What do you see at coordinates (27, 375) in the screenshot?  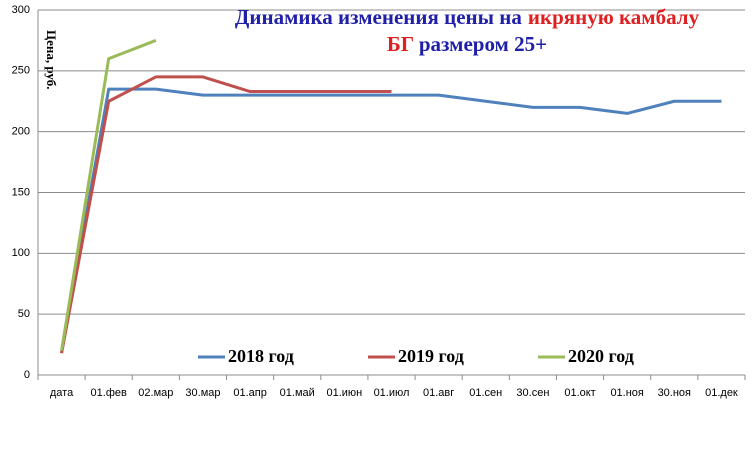 I see `y-tick-label: 0` at bounding box center [27, 375].